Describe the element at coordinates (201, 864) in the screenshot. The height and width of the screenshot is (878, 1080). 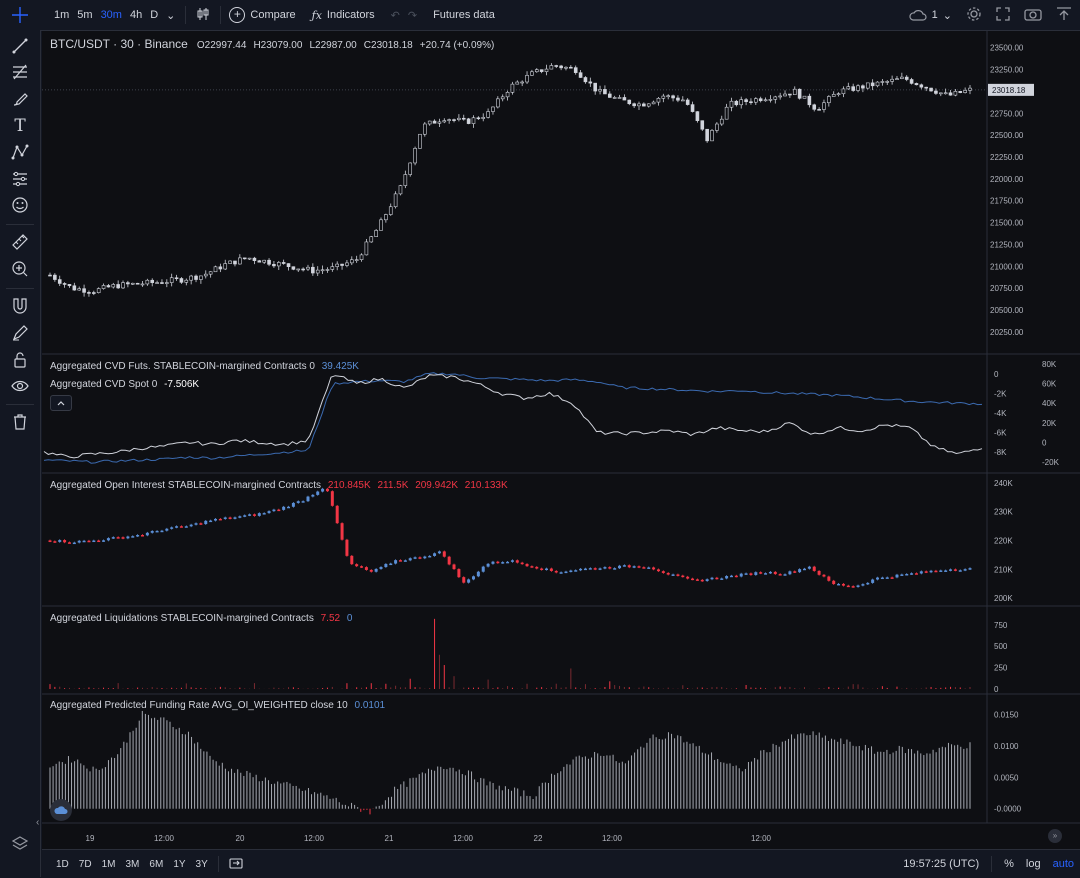
I see `range-3y: 3Y` at that location.